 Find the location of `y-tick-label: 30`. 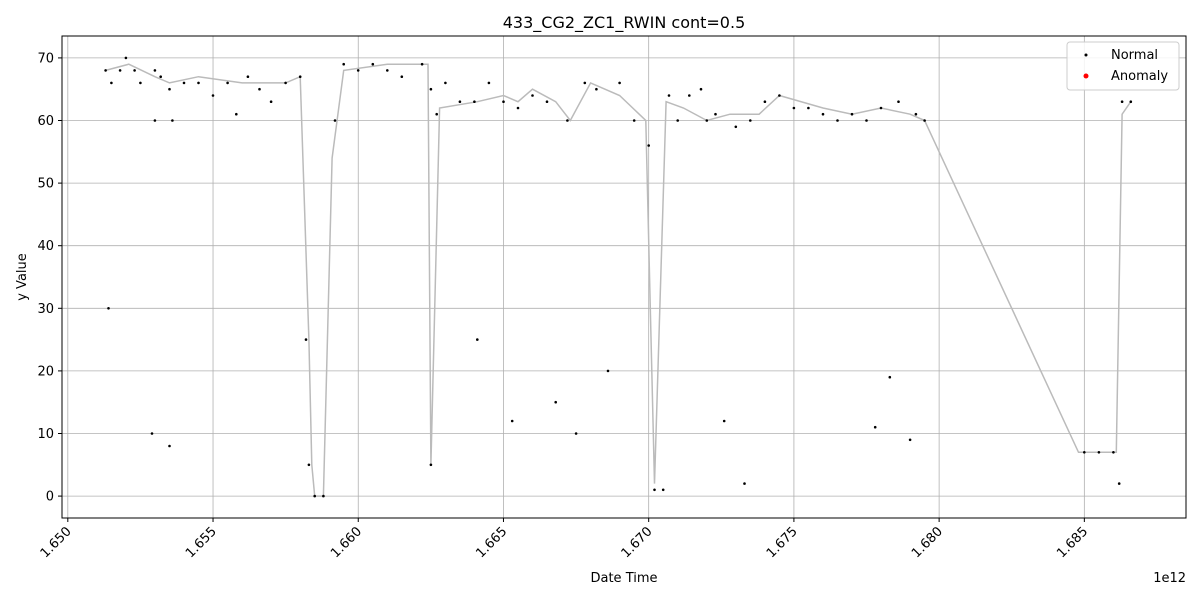

y-tick-label: 30 is located at coordinates (45, 309).